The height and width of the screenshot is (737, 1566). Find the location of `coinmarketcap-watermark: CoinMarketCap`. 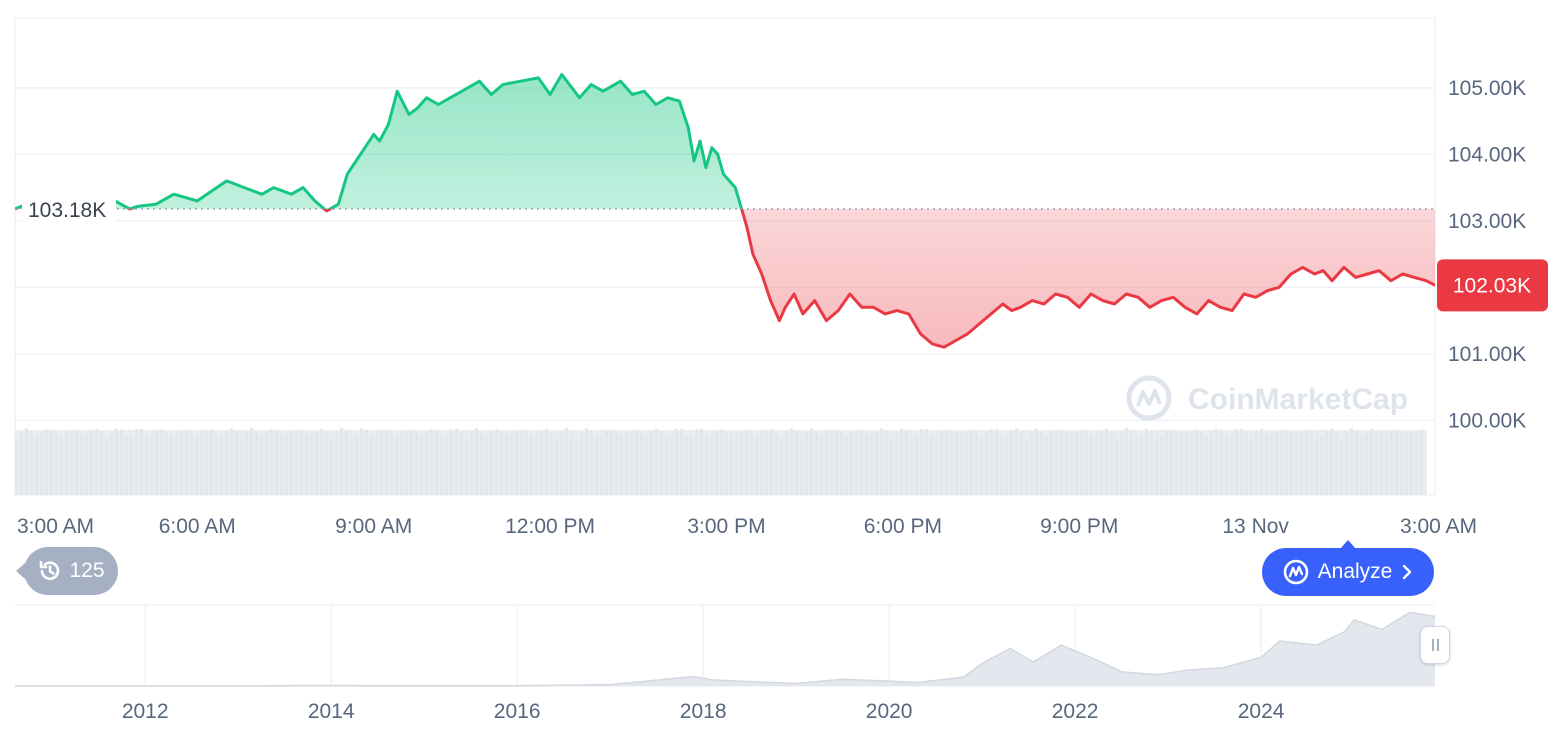

coinmarketcap-watermark: CoinMarketCap is located at coordinates (1267, 398).